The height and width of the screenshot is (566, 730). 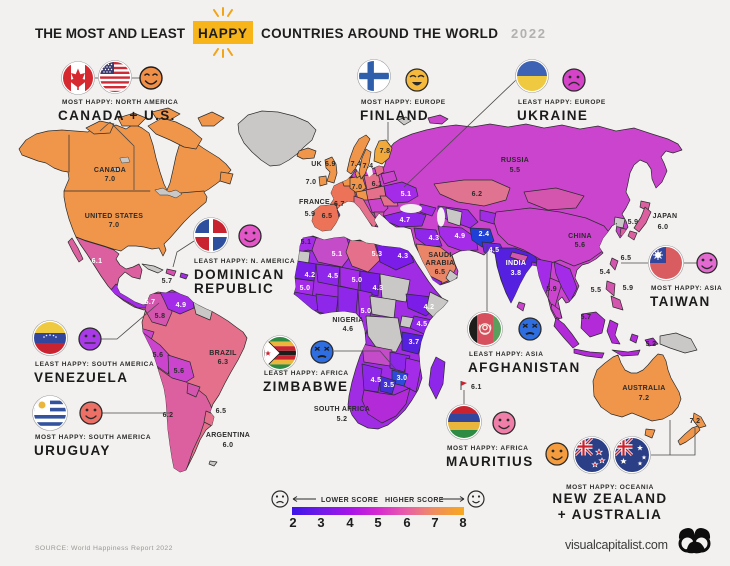 What do you see at coordinates (616, 545) in the screenshot?
I see `svg-text: visualcapitalist.com` at bounding box center [616, 545].